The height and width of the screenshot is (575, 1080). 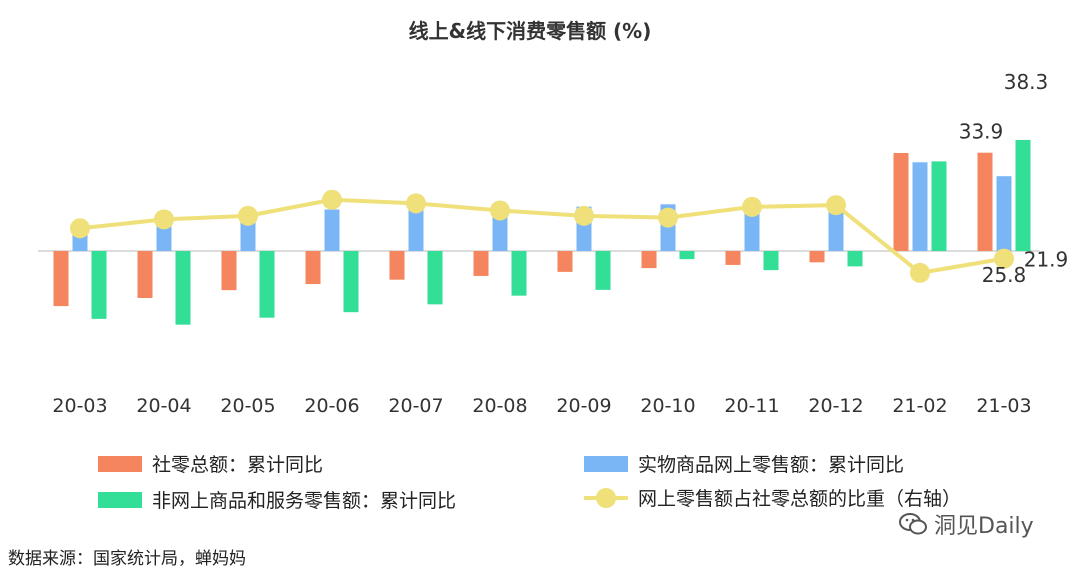 I want to click on line-series-group, so click(x=542, y=236).